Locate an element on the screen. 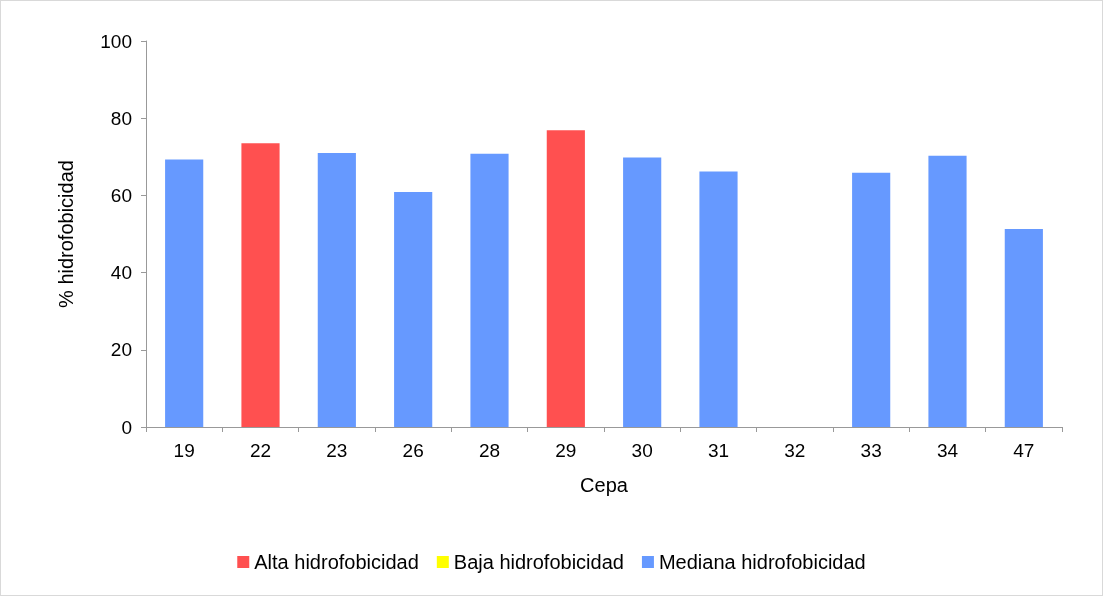 This screenshot has height=596, width=1103. legend-label: Baja hidrofobicidad is located at coordinates (538, 562).